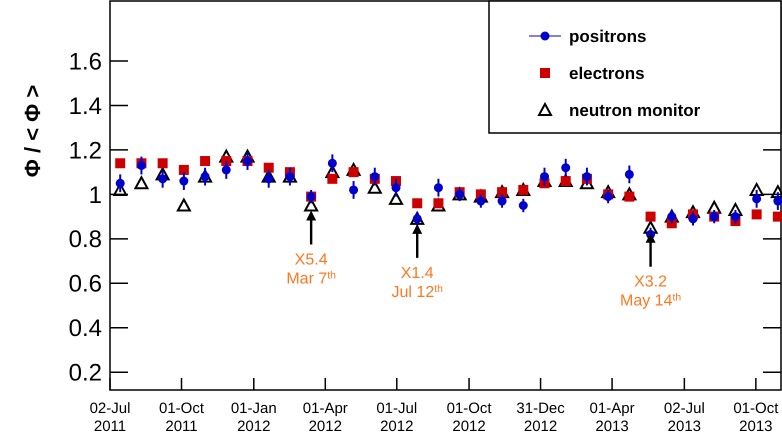 The width and height of the screenshot is (782, 442). I want to click on y-tick-label: 1.2, so click(85, 150).